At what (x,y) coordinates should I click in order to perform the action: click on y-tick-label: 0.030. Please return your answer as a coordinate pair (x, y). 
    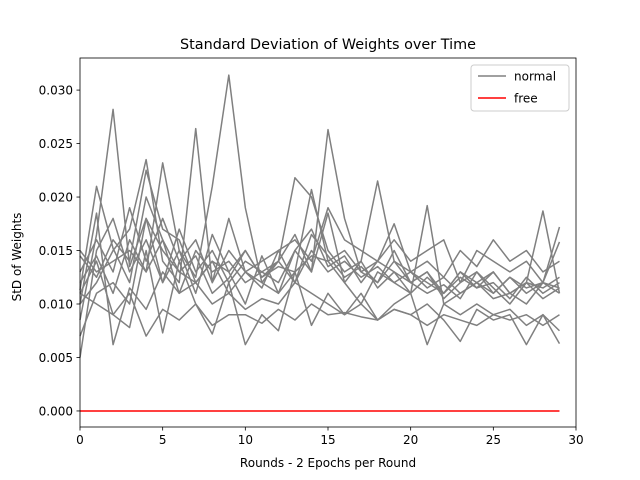
    Looking at the image, I should click on (56, 91).